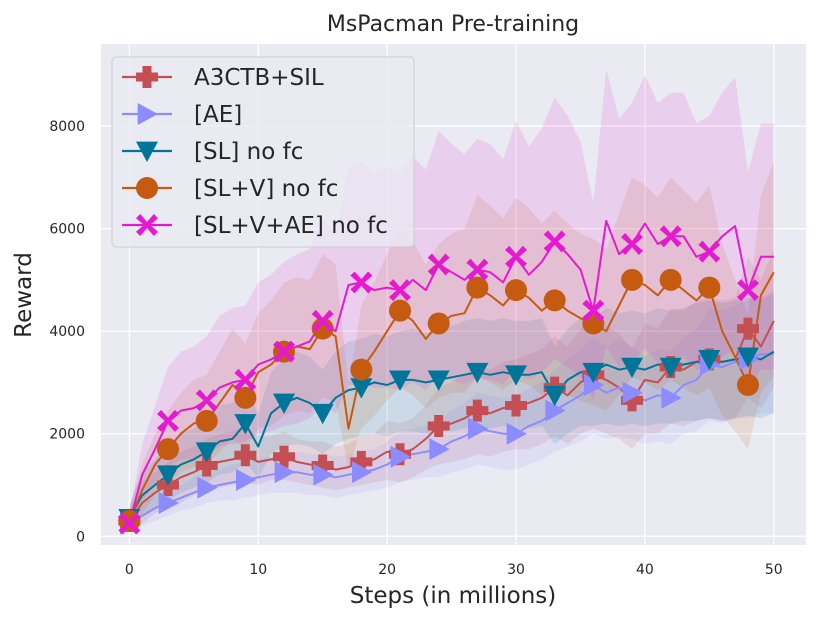  I want to click on x-tick-label: 20, so click(387, 570).